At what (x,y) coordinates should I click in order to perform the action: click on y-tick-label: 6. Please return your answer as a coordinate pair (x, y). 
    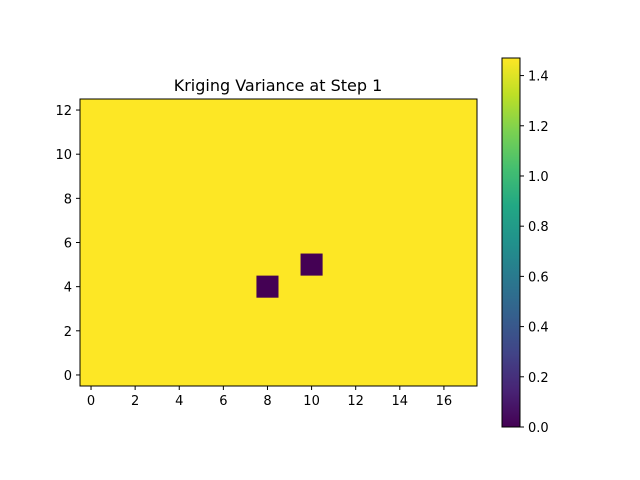
    Looking at the image, I should click on (68, 244).